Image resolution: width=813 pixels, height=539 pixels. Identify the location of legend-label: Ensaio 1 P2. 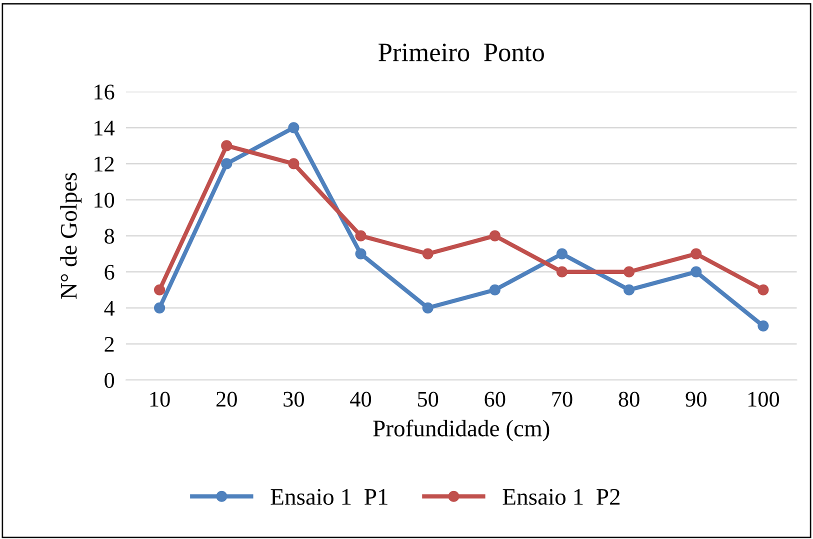
(561, 497).